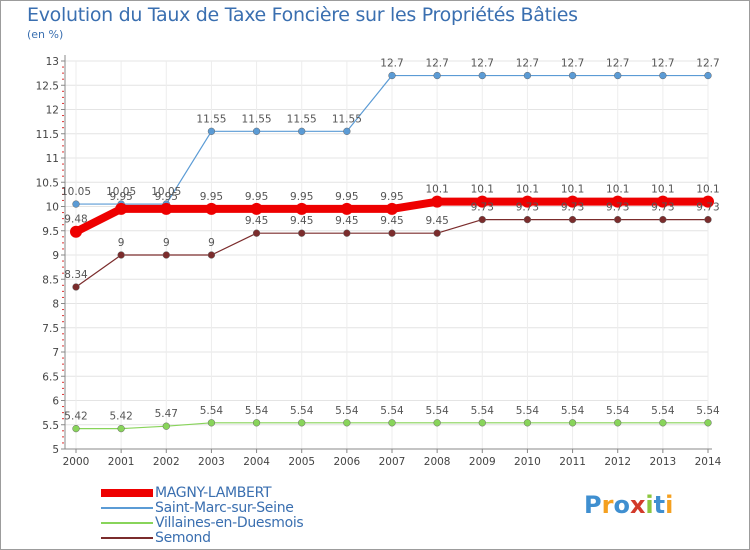  What do you see at coordinates (392, 462) in the screenshot?
I see `x-tick-label: 2007` at bounding box center [392, 462].